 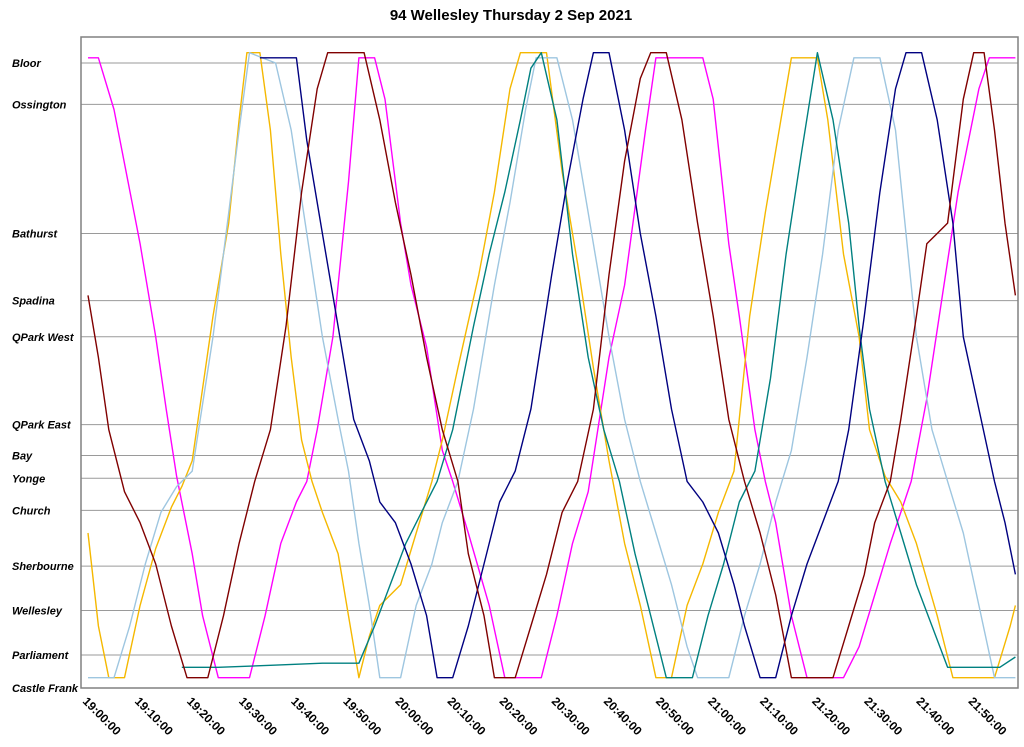 I want to click on x-tick-label: 20:40:00, so click(x=623, y=716).